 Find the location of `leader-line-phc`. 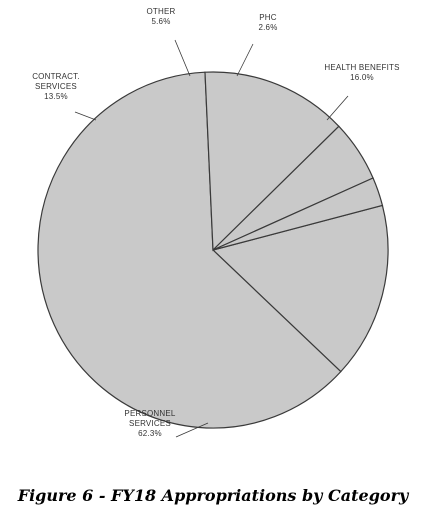

leader-line-phc is located at coordinates (245, 60).